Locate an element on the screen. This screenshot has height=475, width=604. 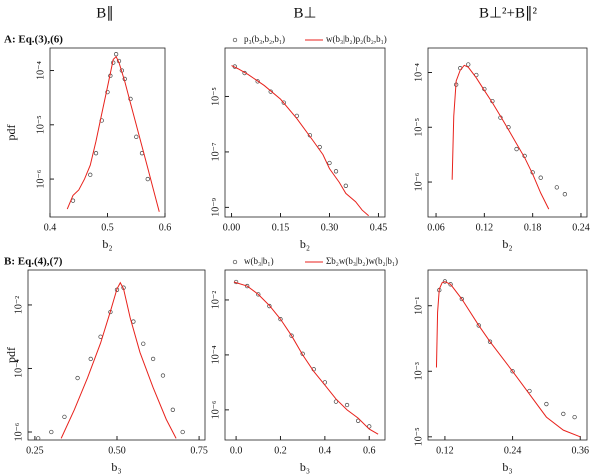
row-label: B: Eq.(4),(7) is located at coordinates (33, 262).